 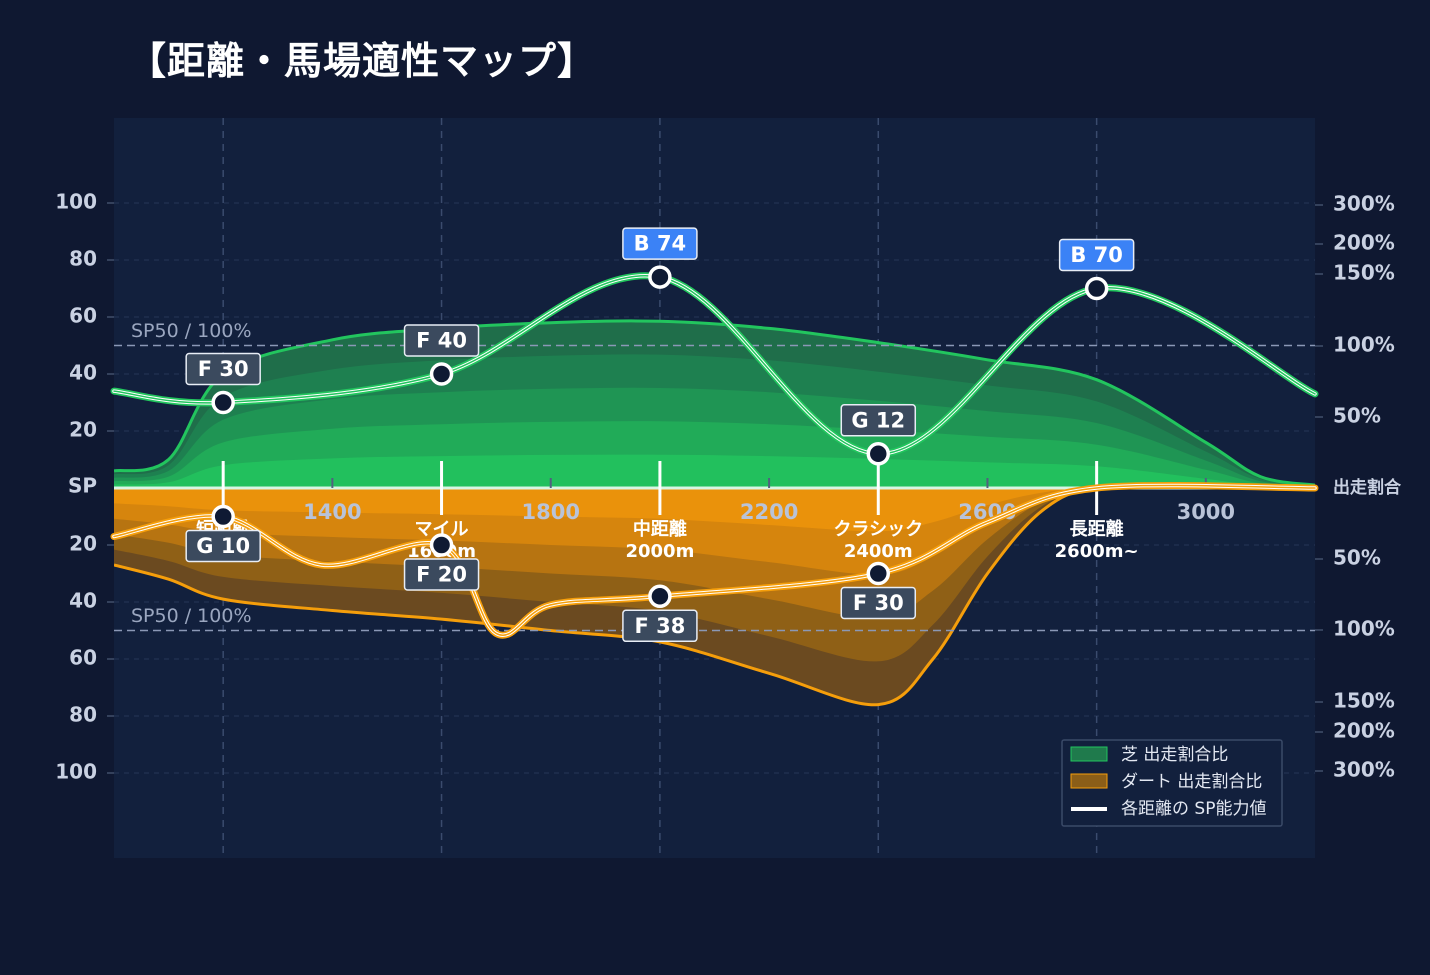 What do you see at coordinates (660, 529) in the screenshot?
I see `category-name-2: 中距離` at bounding box center [660, 529].